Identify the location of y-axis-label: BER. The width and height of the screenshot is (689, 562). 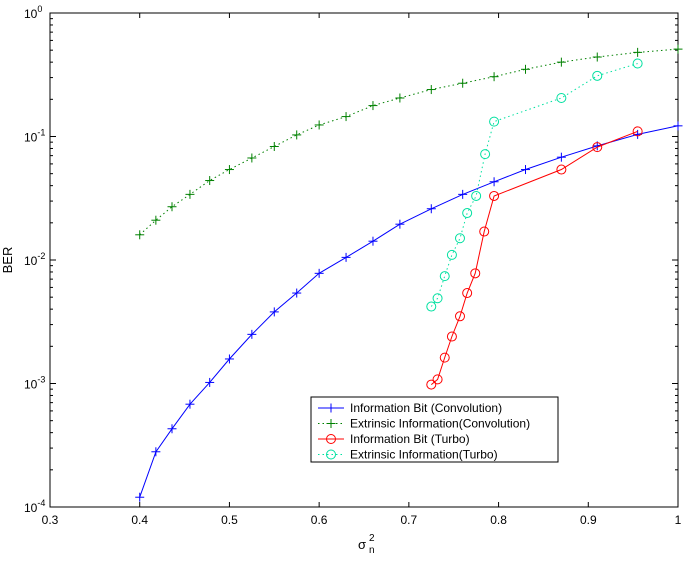
(7, 260).